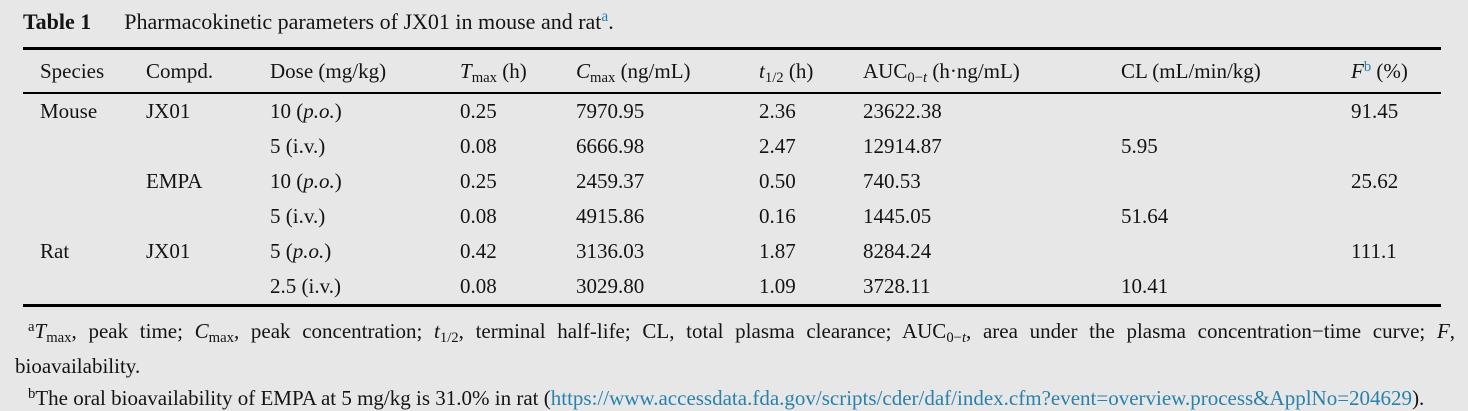 The width and height of the screenshot is (1468, 411). Describe the element at coordinates (610, 251) in the screenshot. I see `cell-cmax: 3136.03` at that location.